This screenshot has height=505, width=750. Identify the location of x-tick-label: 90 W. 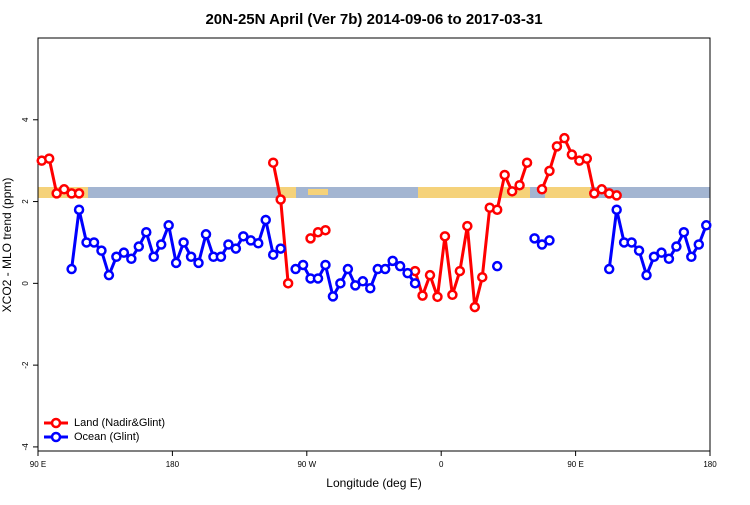
(306, 464).